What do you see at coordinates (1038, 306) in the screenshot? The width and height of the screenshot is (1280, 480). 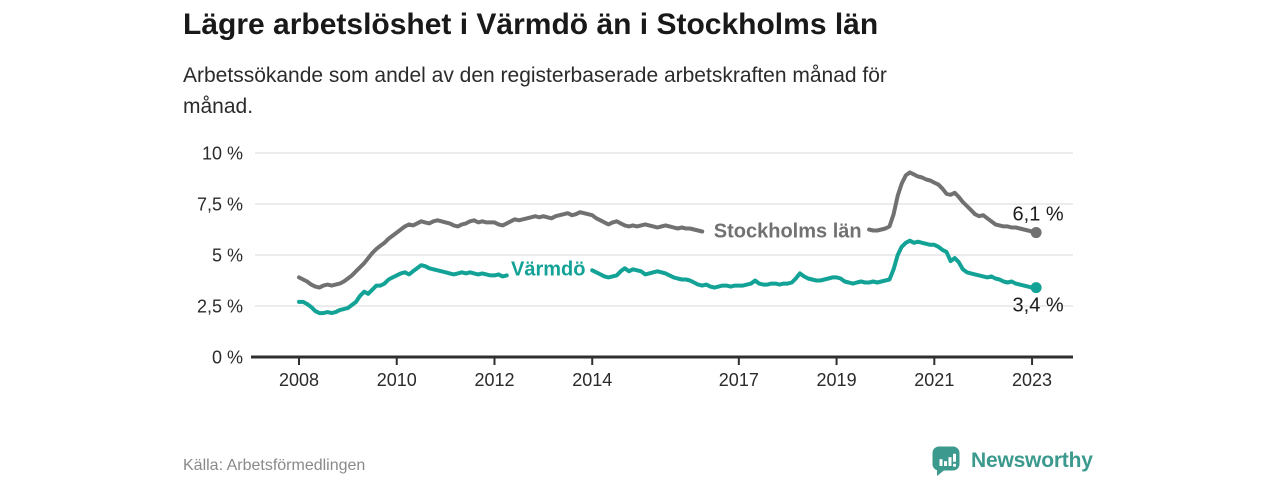 I see `series-end-value-label-v-rmd-: 3,4 %` at bounding box center [1038, 306].